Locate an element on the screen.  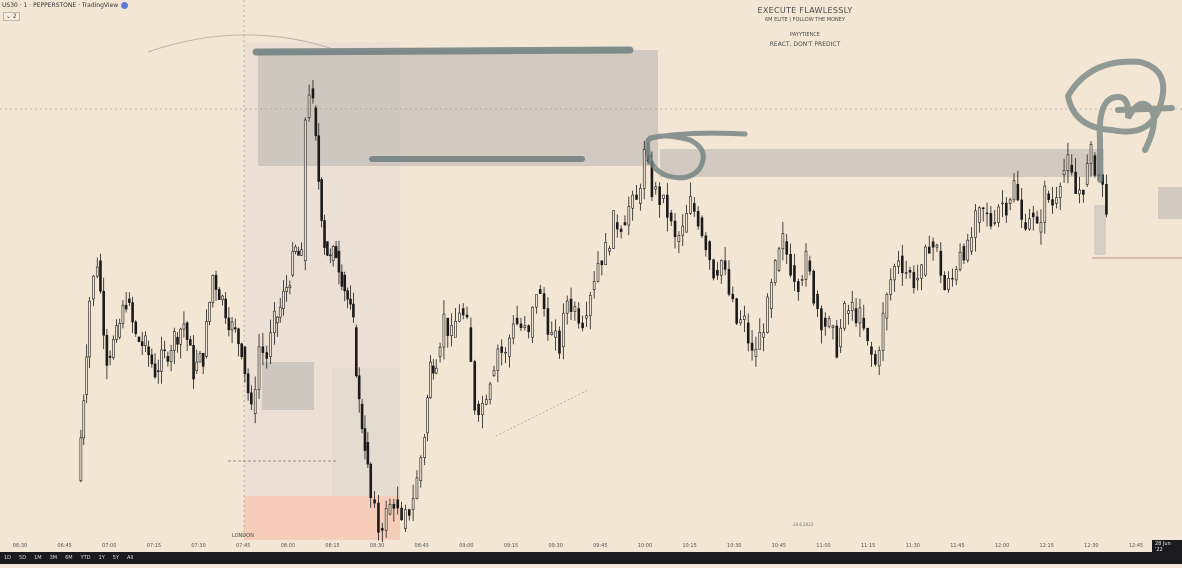
collapse-button: ⌄ 2 is located at coordinates (11, 16).